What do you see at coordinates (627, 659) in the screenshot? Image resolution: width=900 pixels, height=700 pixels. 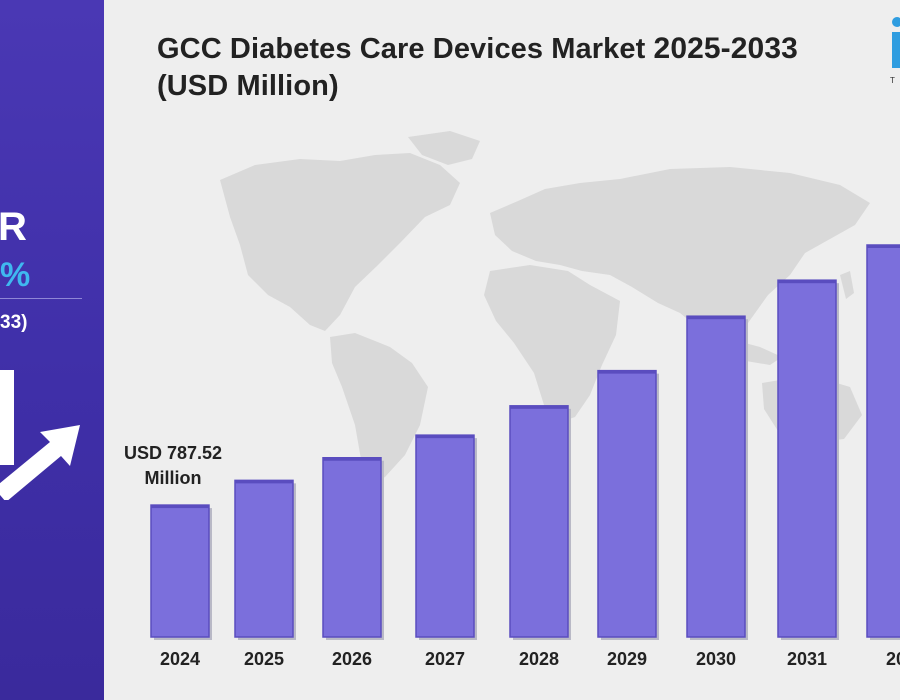 I see `x-tick-label: 2029` at bounding box center [627, 659].